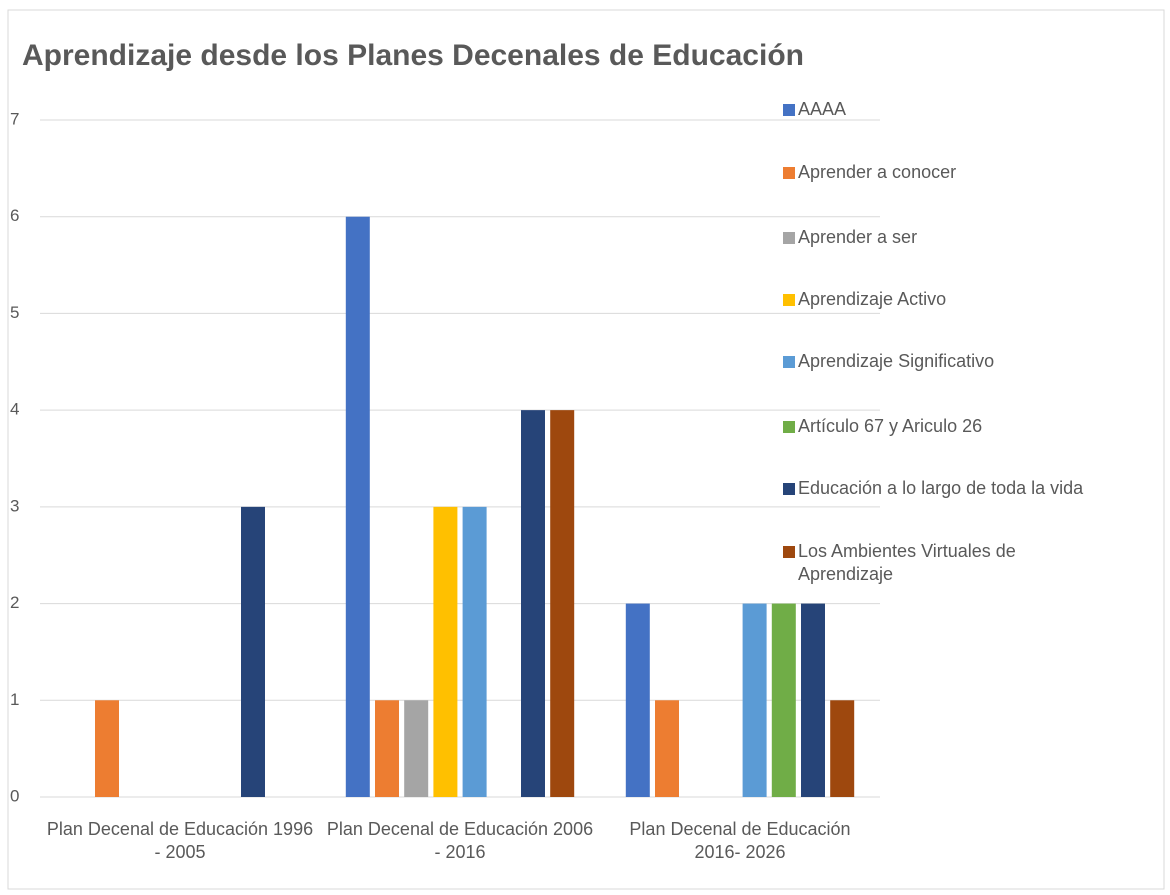  What do you see at coordinates (858, 237) in the screenshot?
I see `legend-label: Aprender a ser` at bounding box center [858, 237].